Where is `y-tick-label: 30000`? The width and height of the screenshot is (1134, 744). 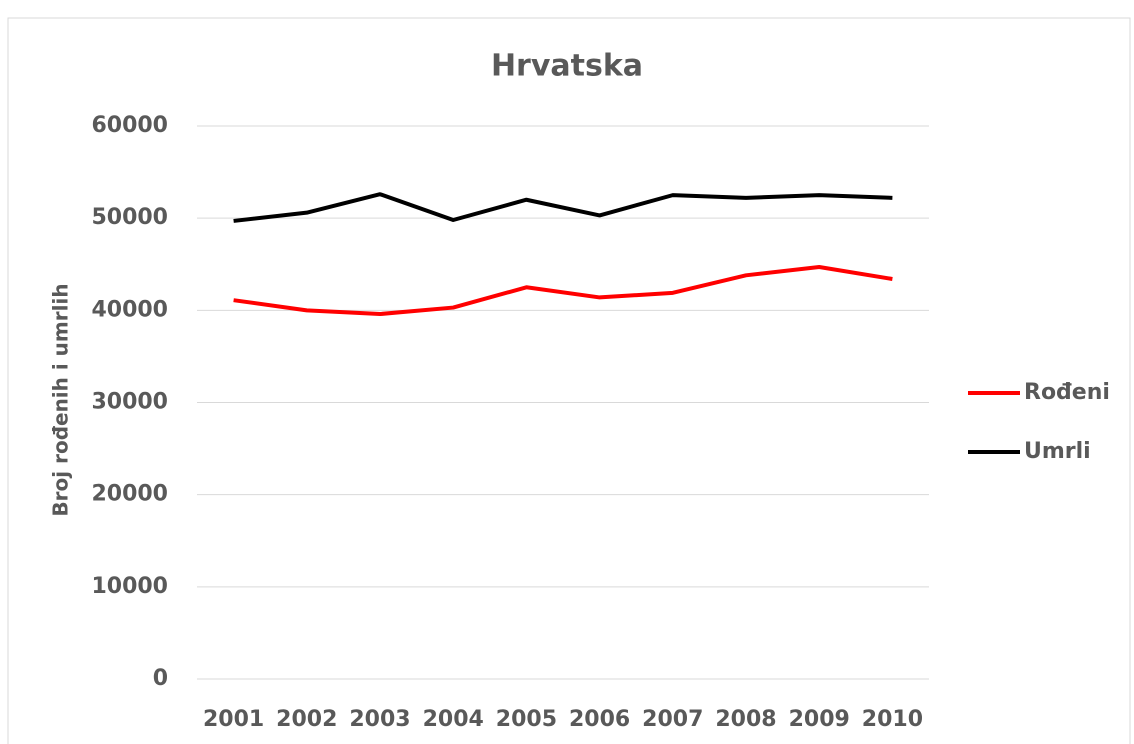
y-tick-label: 30000 is located at coordinates (129, 402).